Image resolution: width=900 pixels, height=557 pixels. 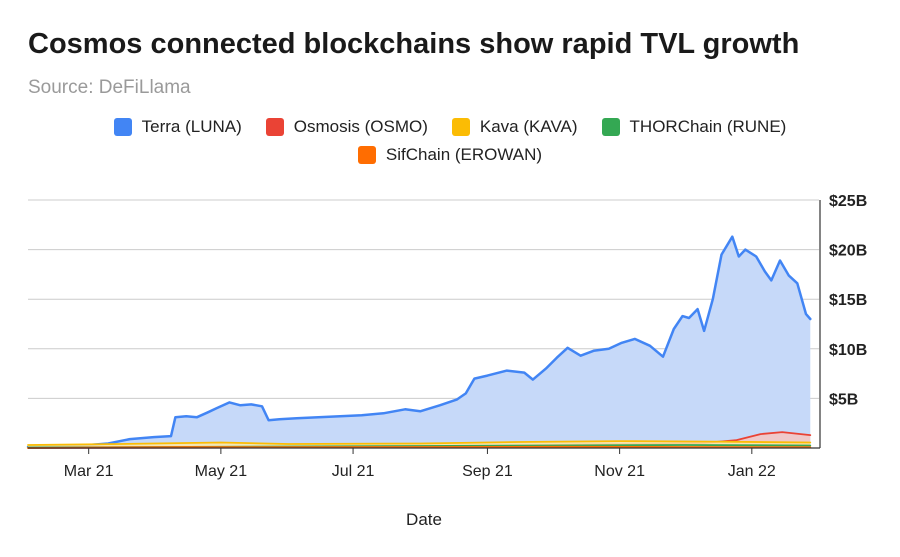 What do you see at coordinates (360, 126) in the screenshot?
I see `legend-label: Osmosis (OSMO)` at bounding box center [360, 126].